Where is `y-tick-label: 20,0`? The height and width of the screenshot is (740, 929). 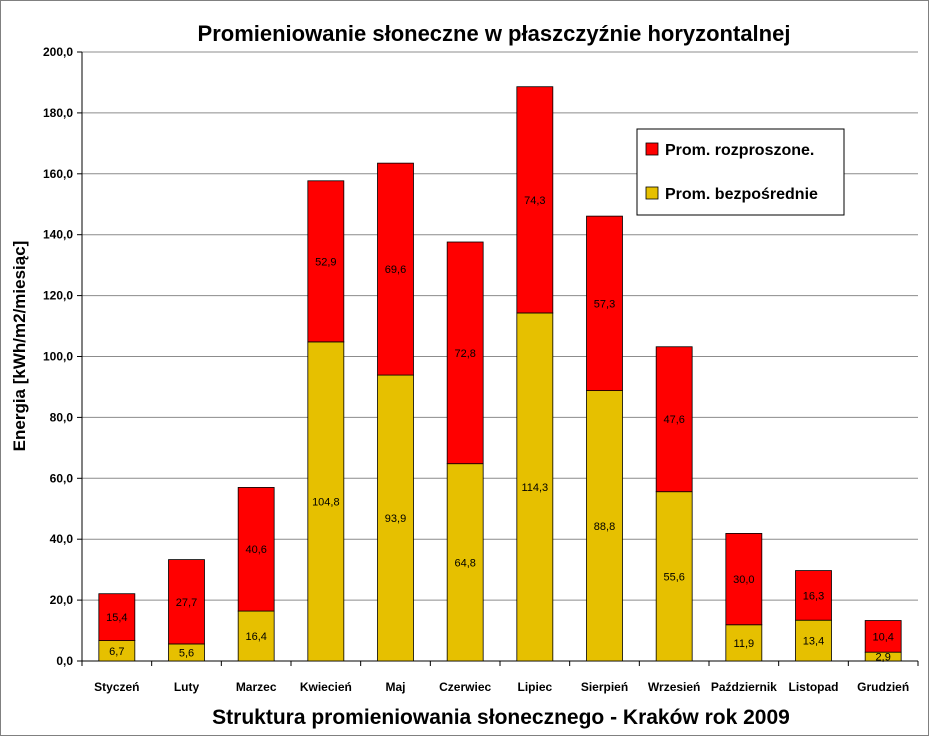 y-tick-label: 20,0 is located at coordinates (62, 600).